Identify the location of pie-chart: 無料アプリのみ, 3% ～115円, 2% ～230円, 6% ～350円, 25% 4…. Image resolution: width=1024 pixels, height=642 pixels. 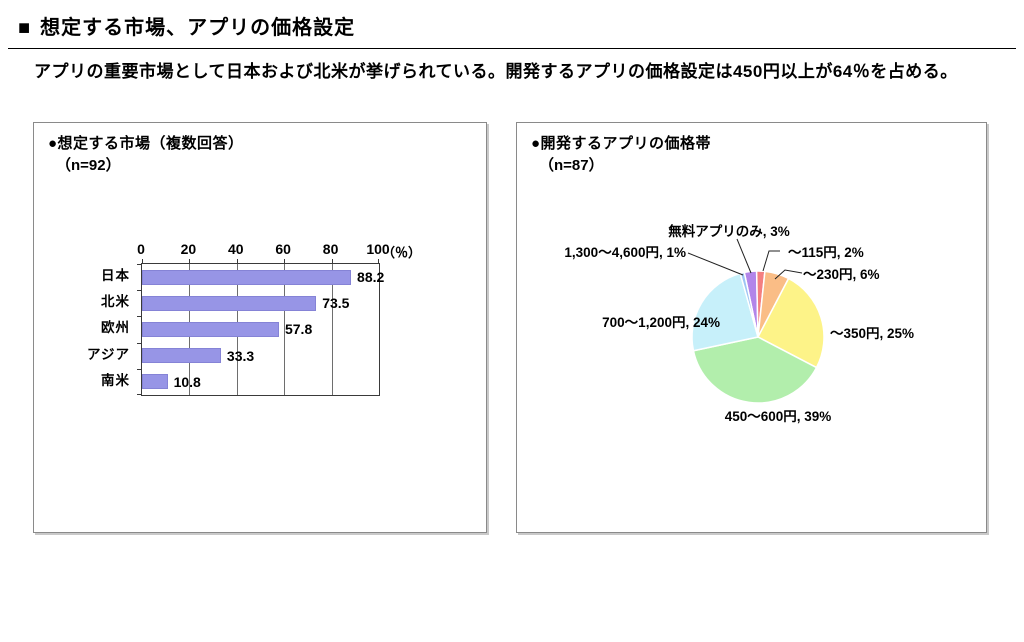
(739, 323).